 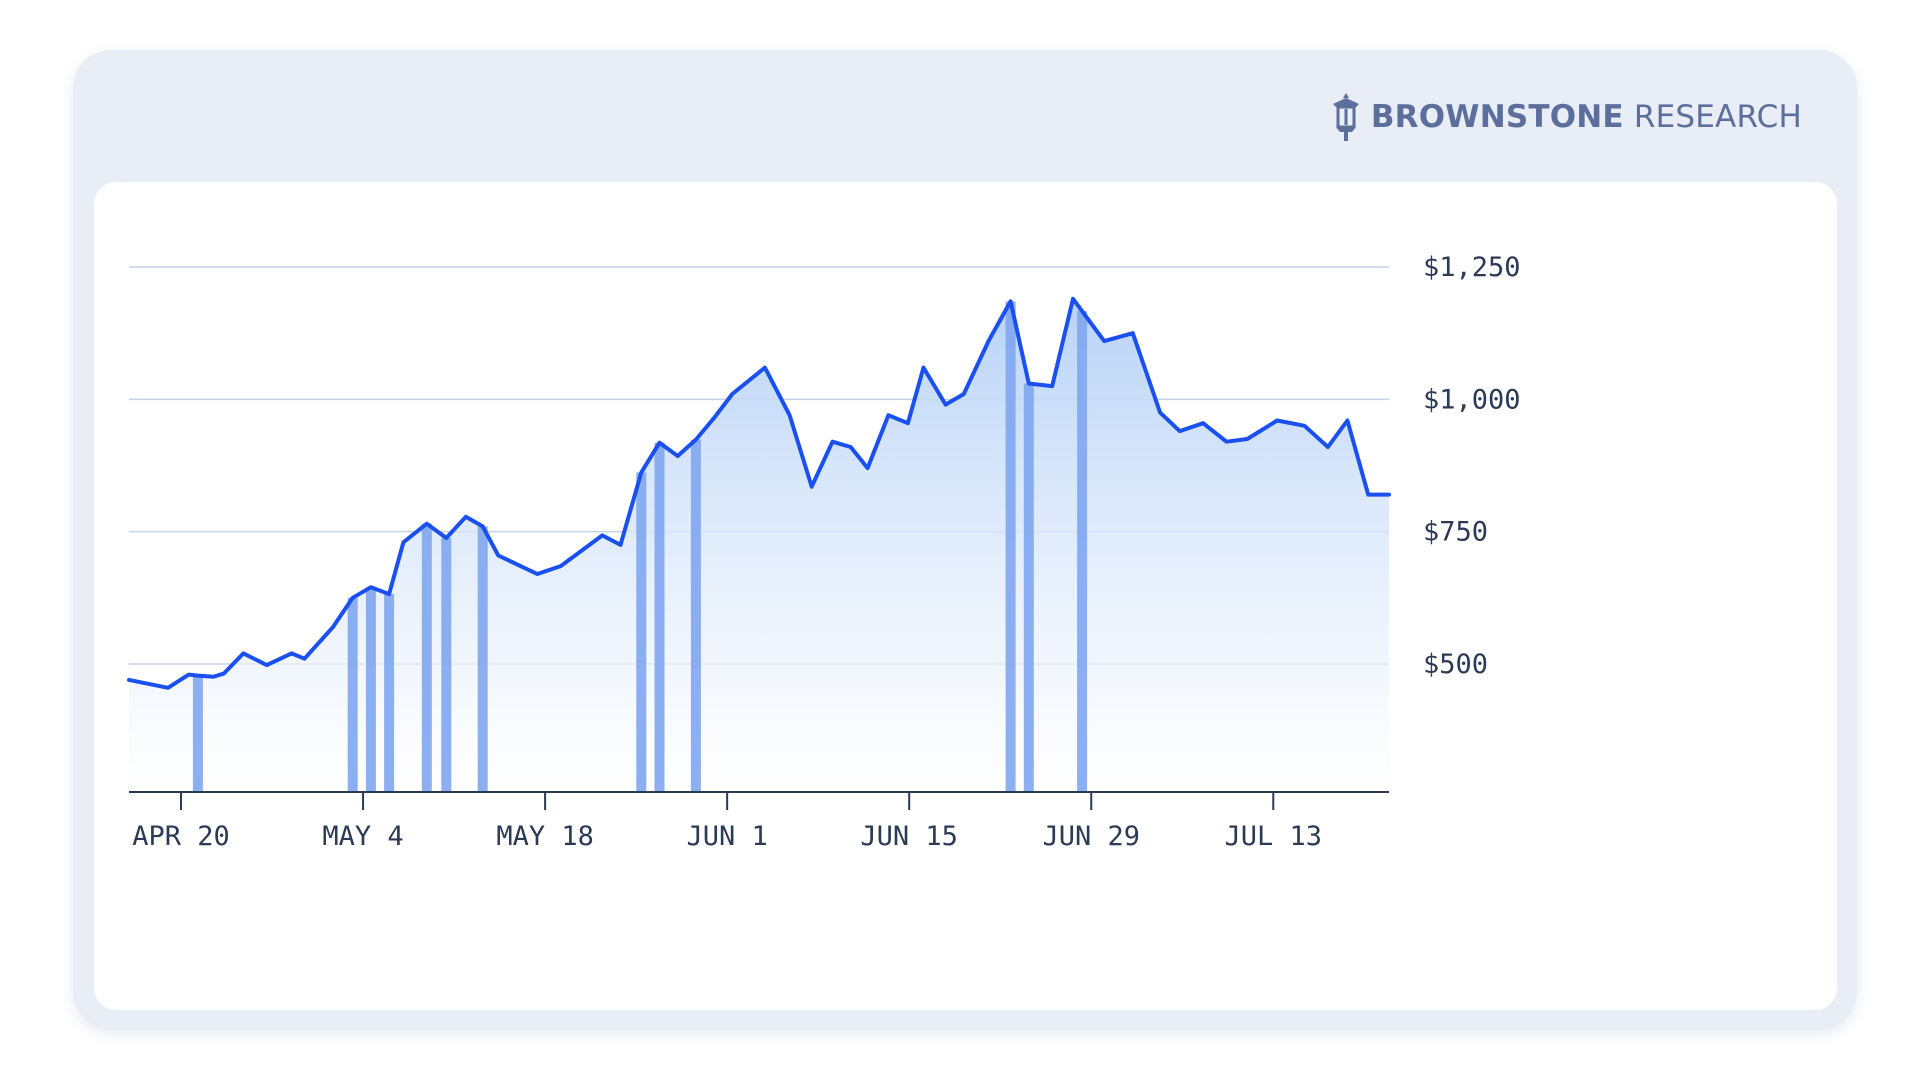 I want to click on x-tick-label: JUL 13, so click(x=1273, y=836).